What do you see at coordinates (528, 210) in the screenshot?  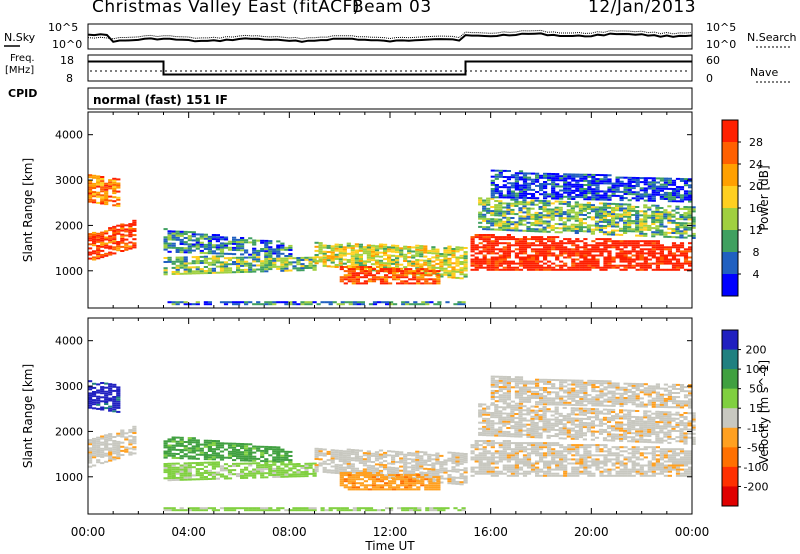 I see `power-echo-cell-2011` at bounding box center [528, 210].